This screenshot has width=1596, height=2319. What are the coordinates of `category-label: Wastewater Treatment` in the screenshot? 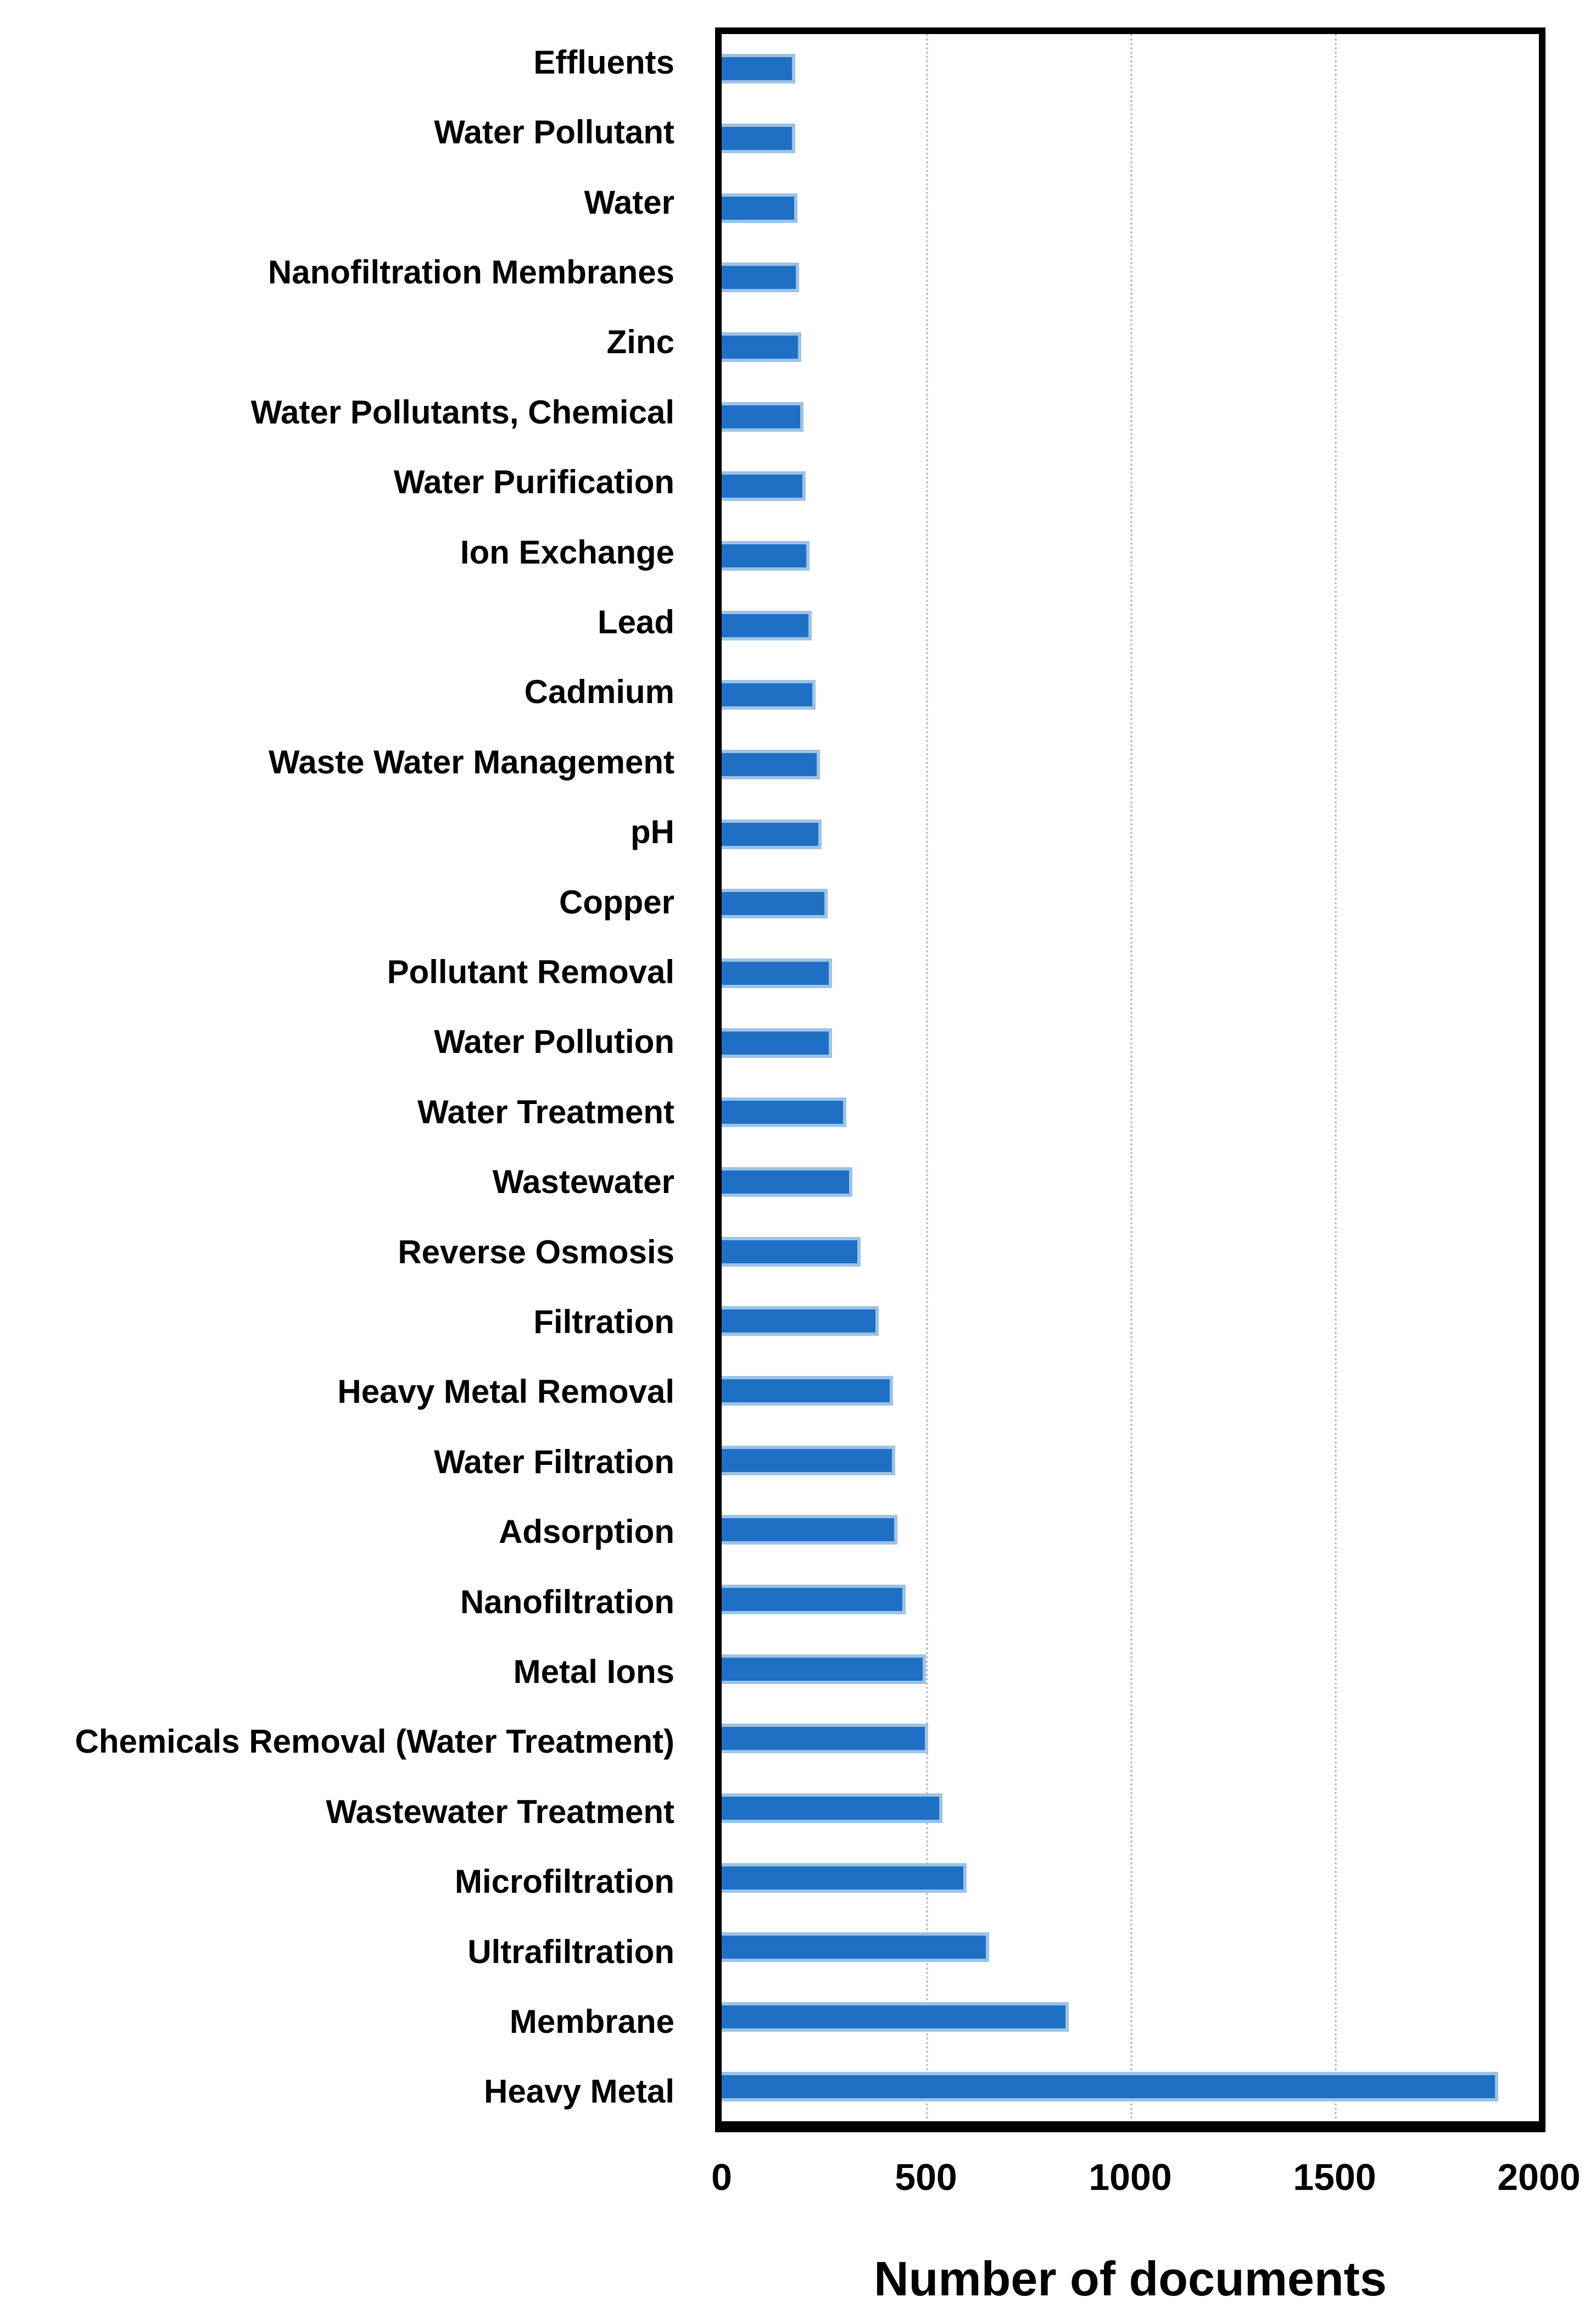 It's located at (500, 1811).